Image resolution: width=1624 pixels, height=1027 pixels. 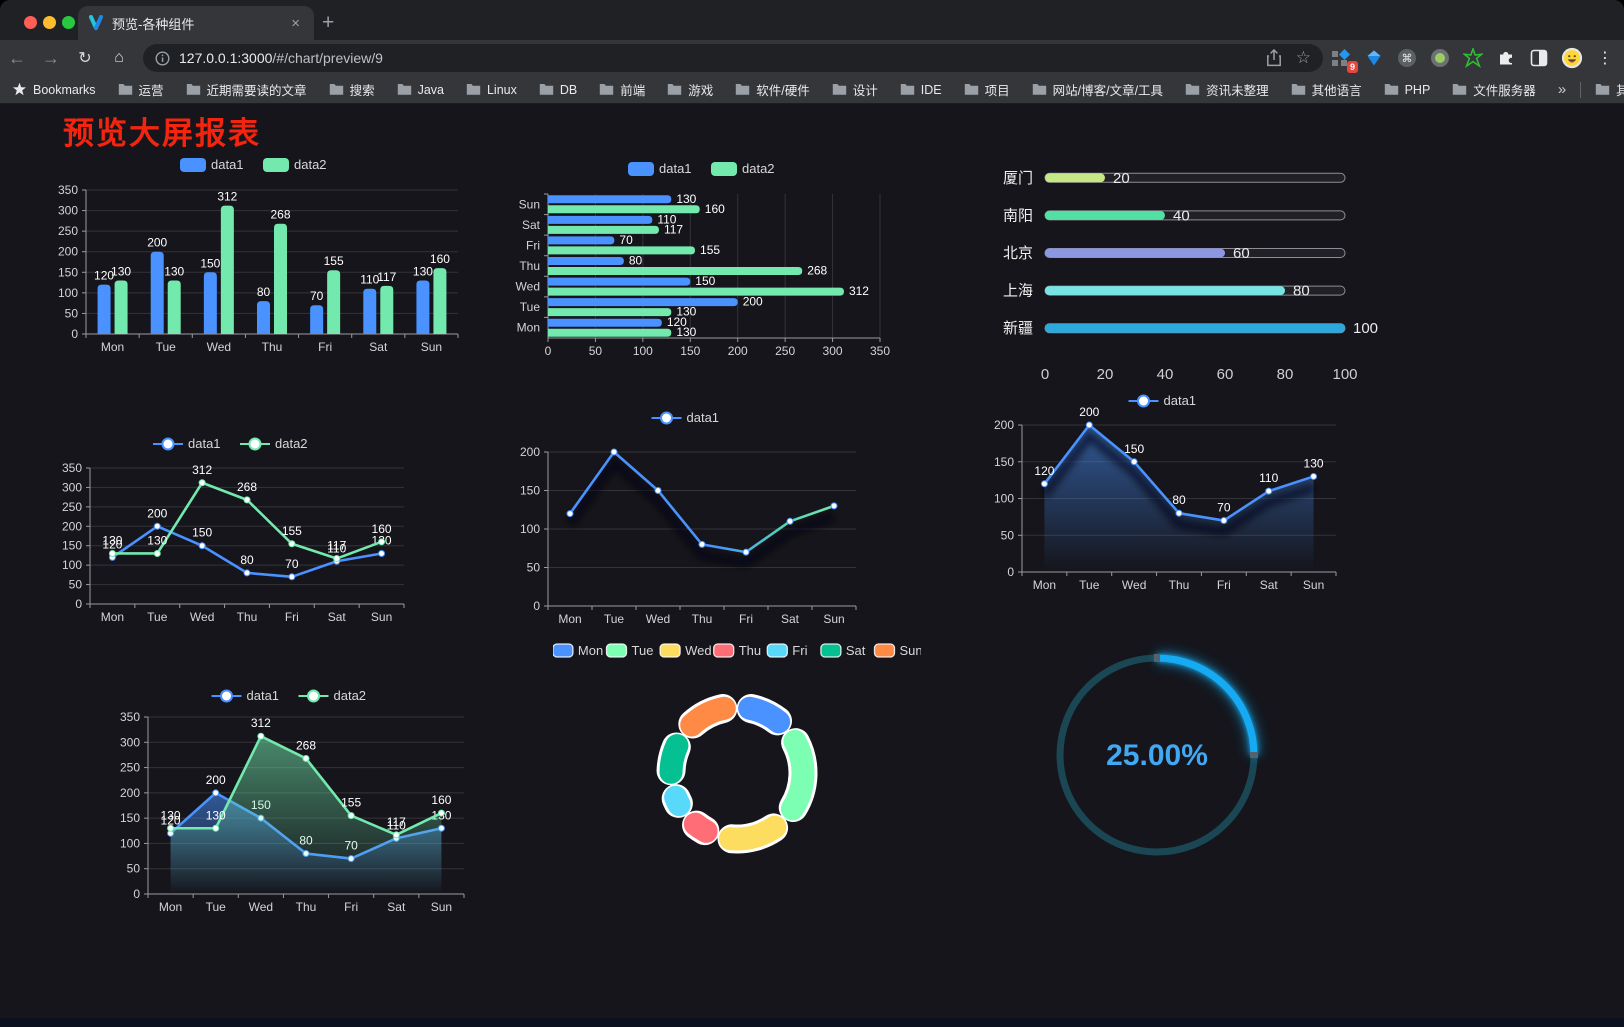 I want to click on browser-menu-kebab-icon: ⋮, so click(x=1605, y=58).